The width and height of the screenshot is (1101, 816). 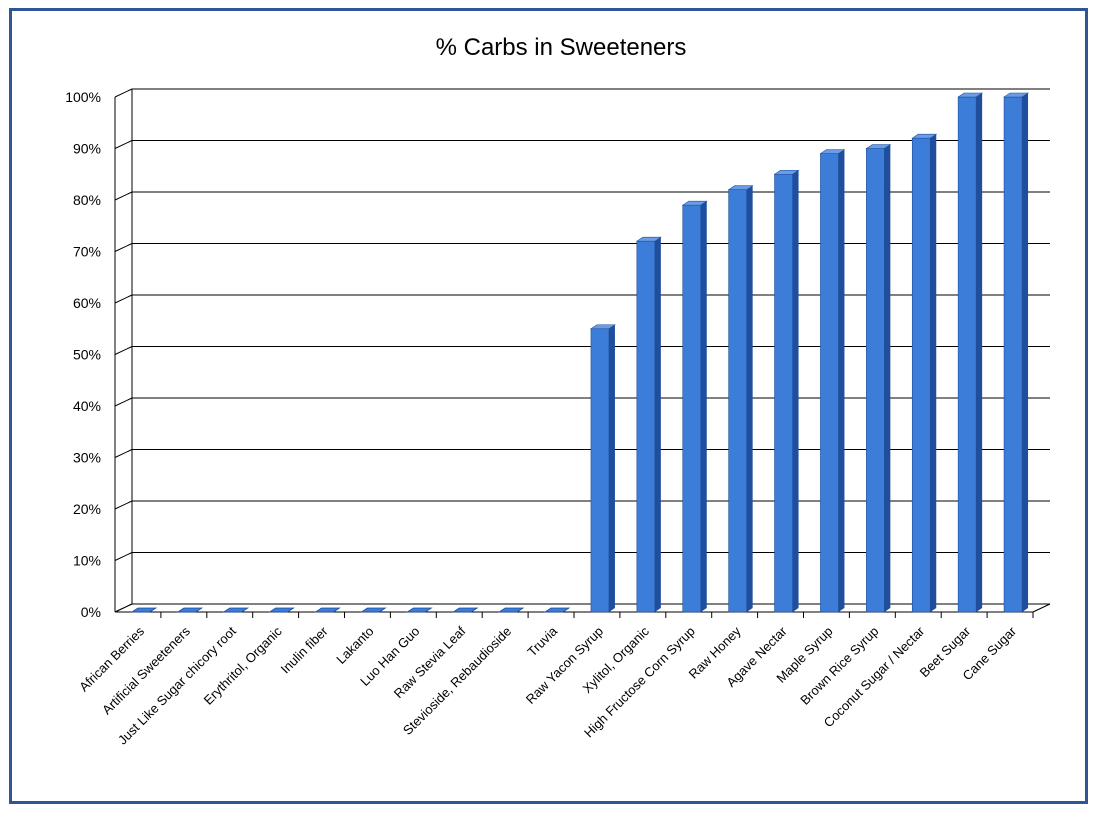 What do you see at coordinates (87, 252) in the screenshot?
I see `y-tick-label: 70%` at bounding box center [87, 252].